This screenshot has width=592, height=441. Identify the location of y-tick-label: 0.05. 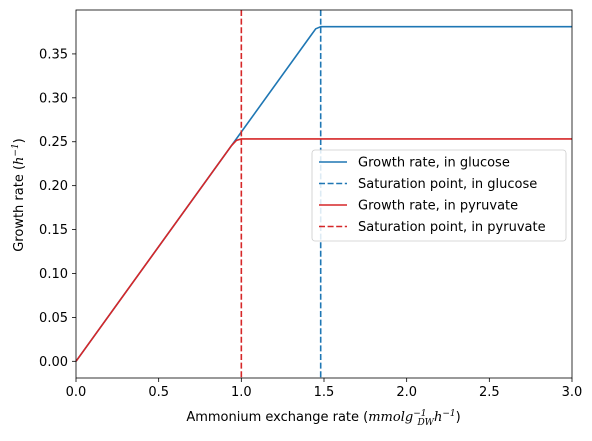
(53, 318).